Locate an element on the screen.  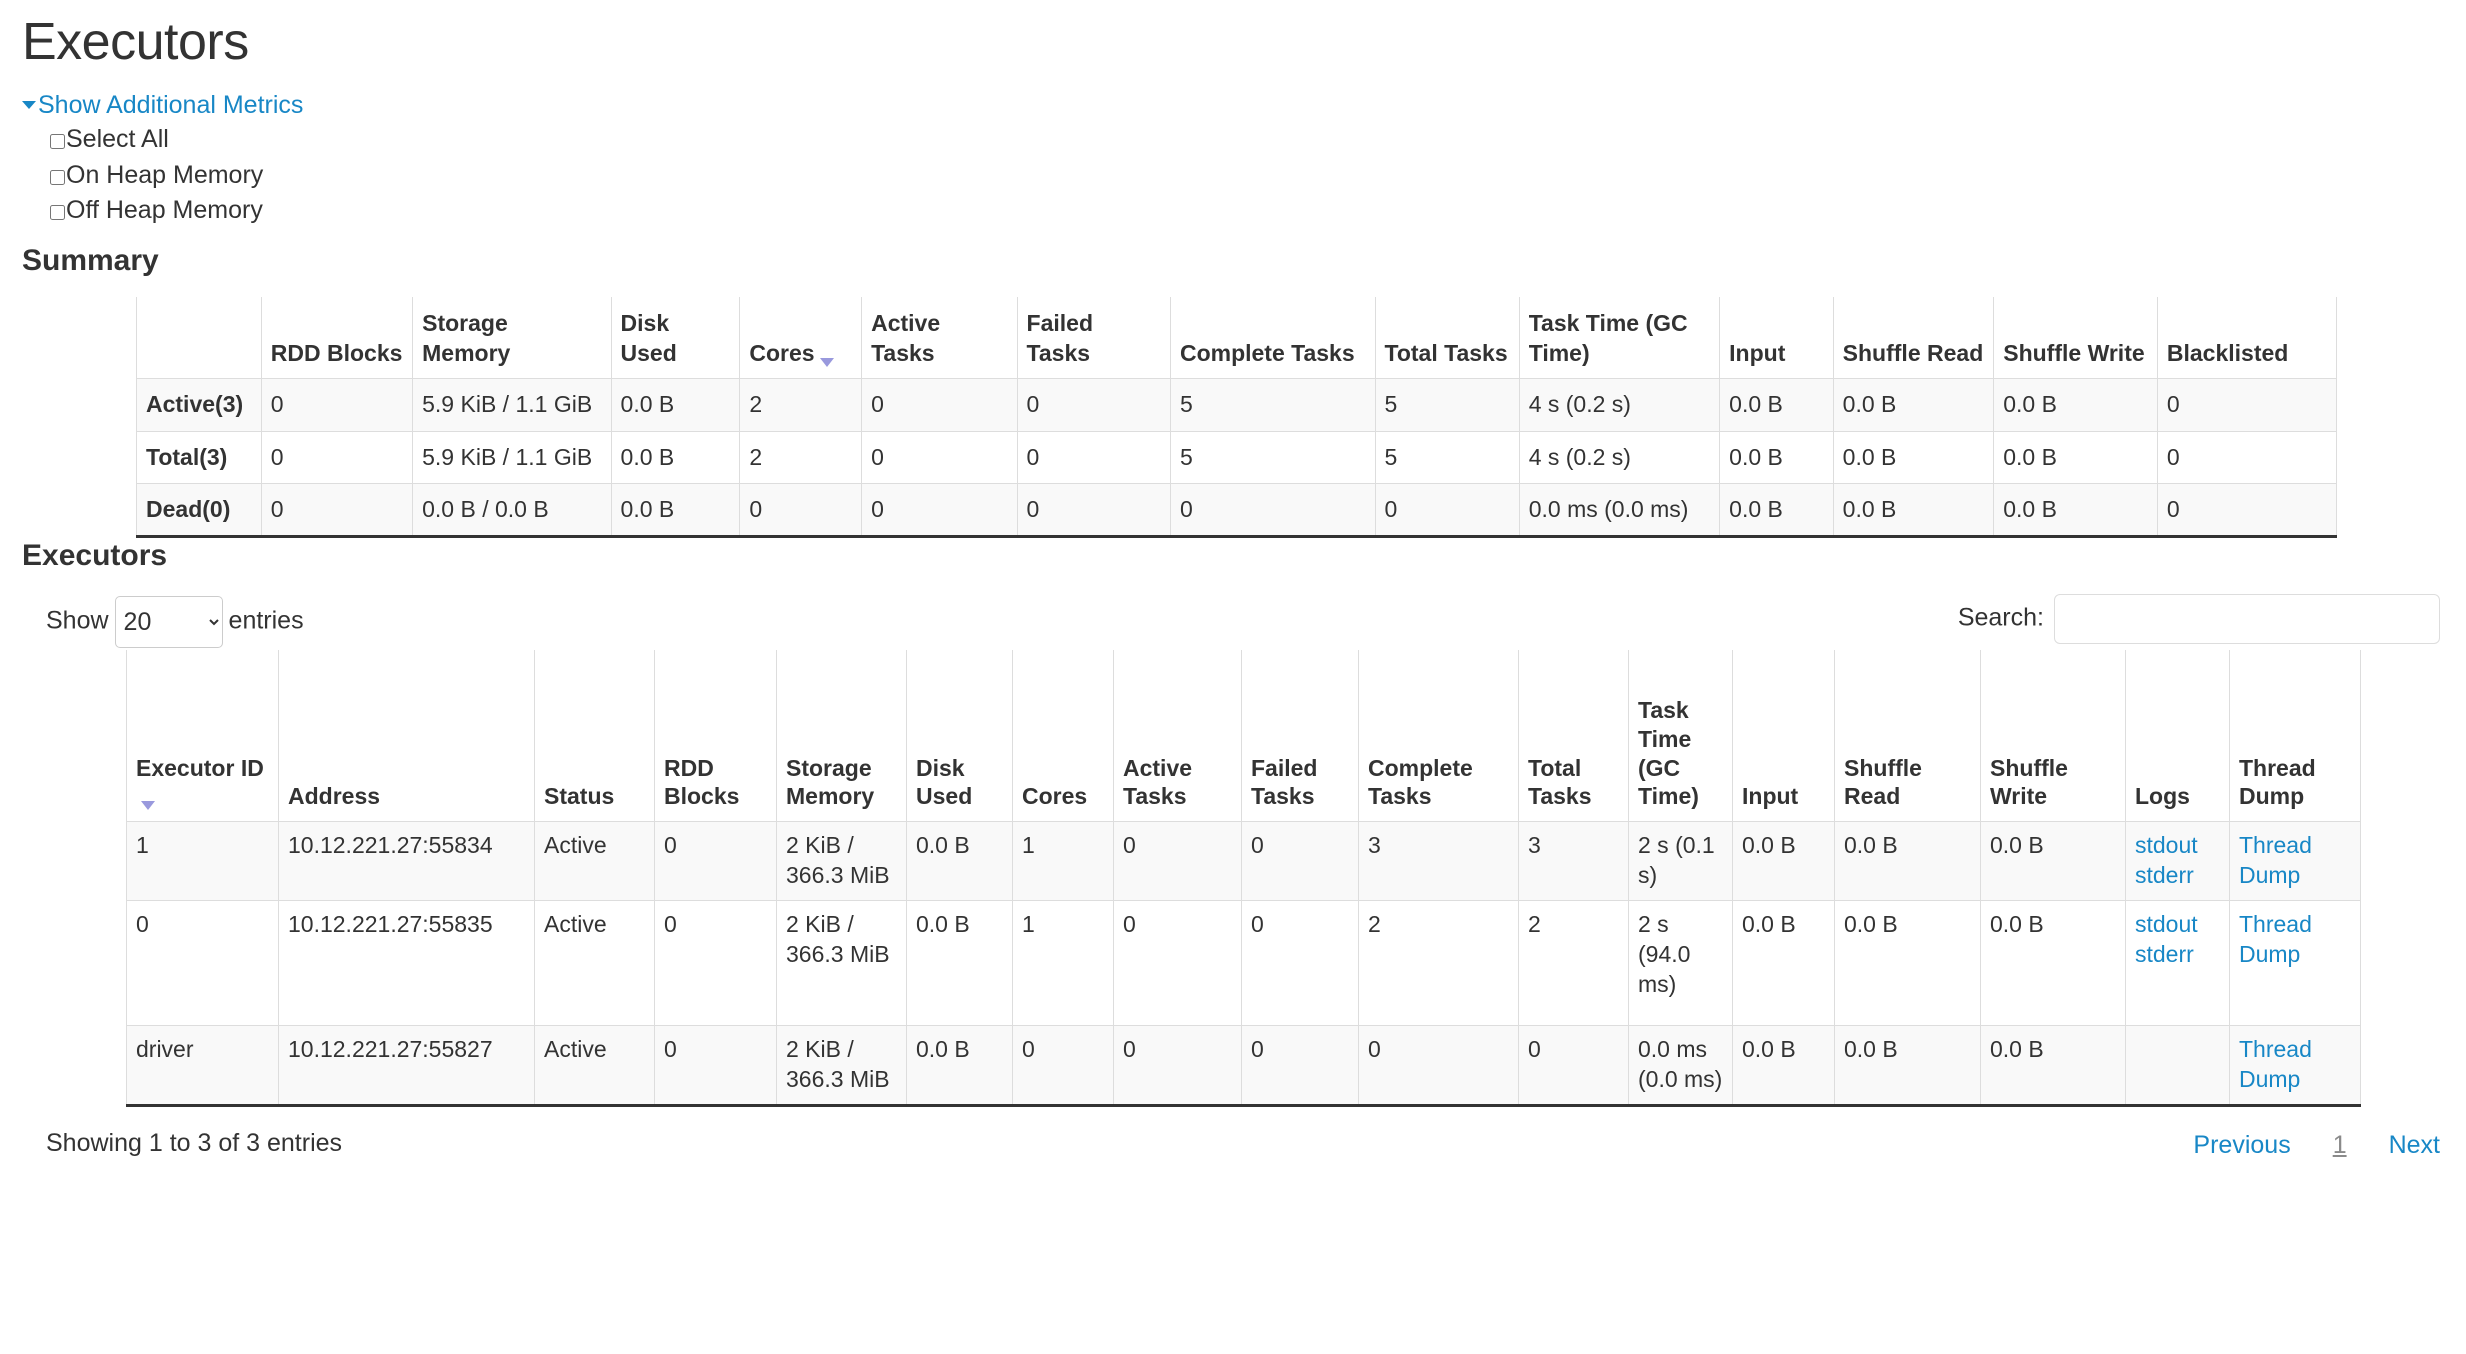
exec-cell-address: 10.12.221.27:55835 is located at coordinates (406, 962).